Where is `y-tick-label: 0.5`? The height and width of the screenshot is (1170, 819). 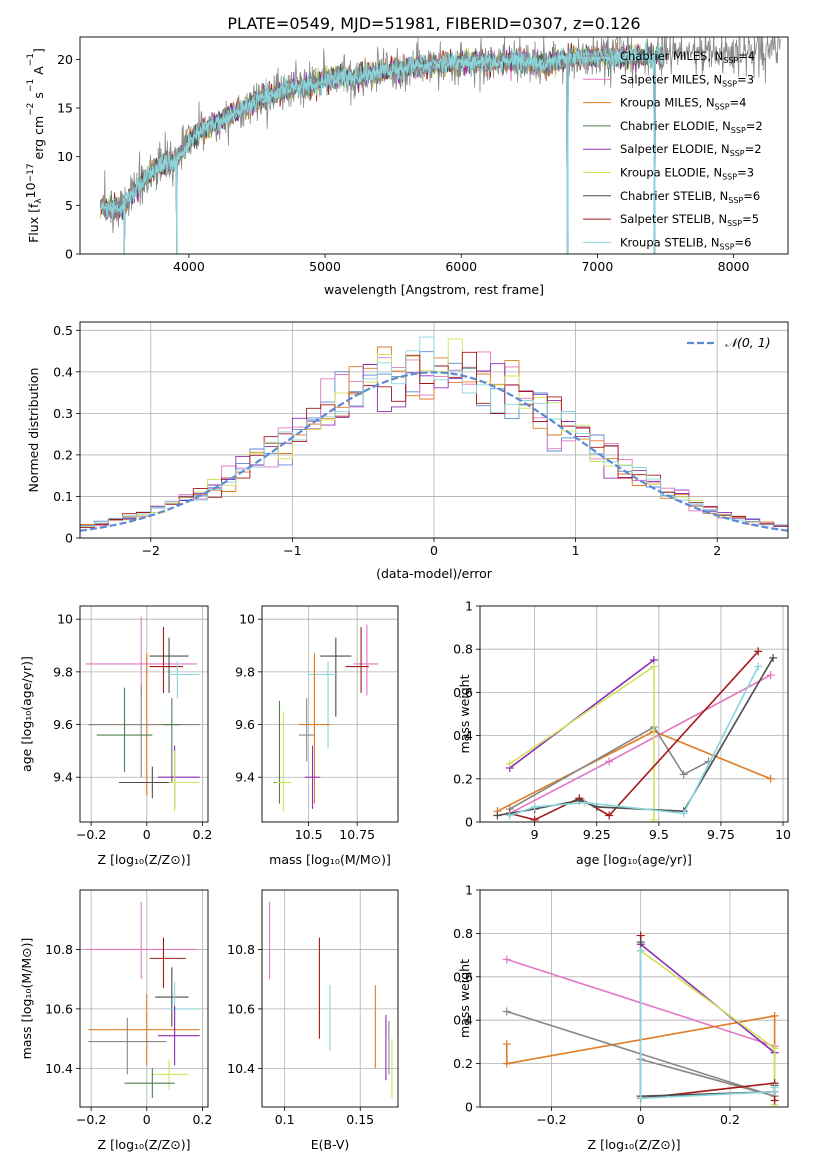
y-tick-label: 0.5 is located at coordinates (63, 330).